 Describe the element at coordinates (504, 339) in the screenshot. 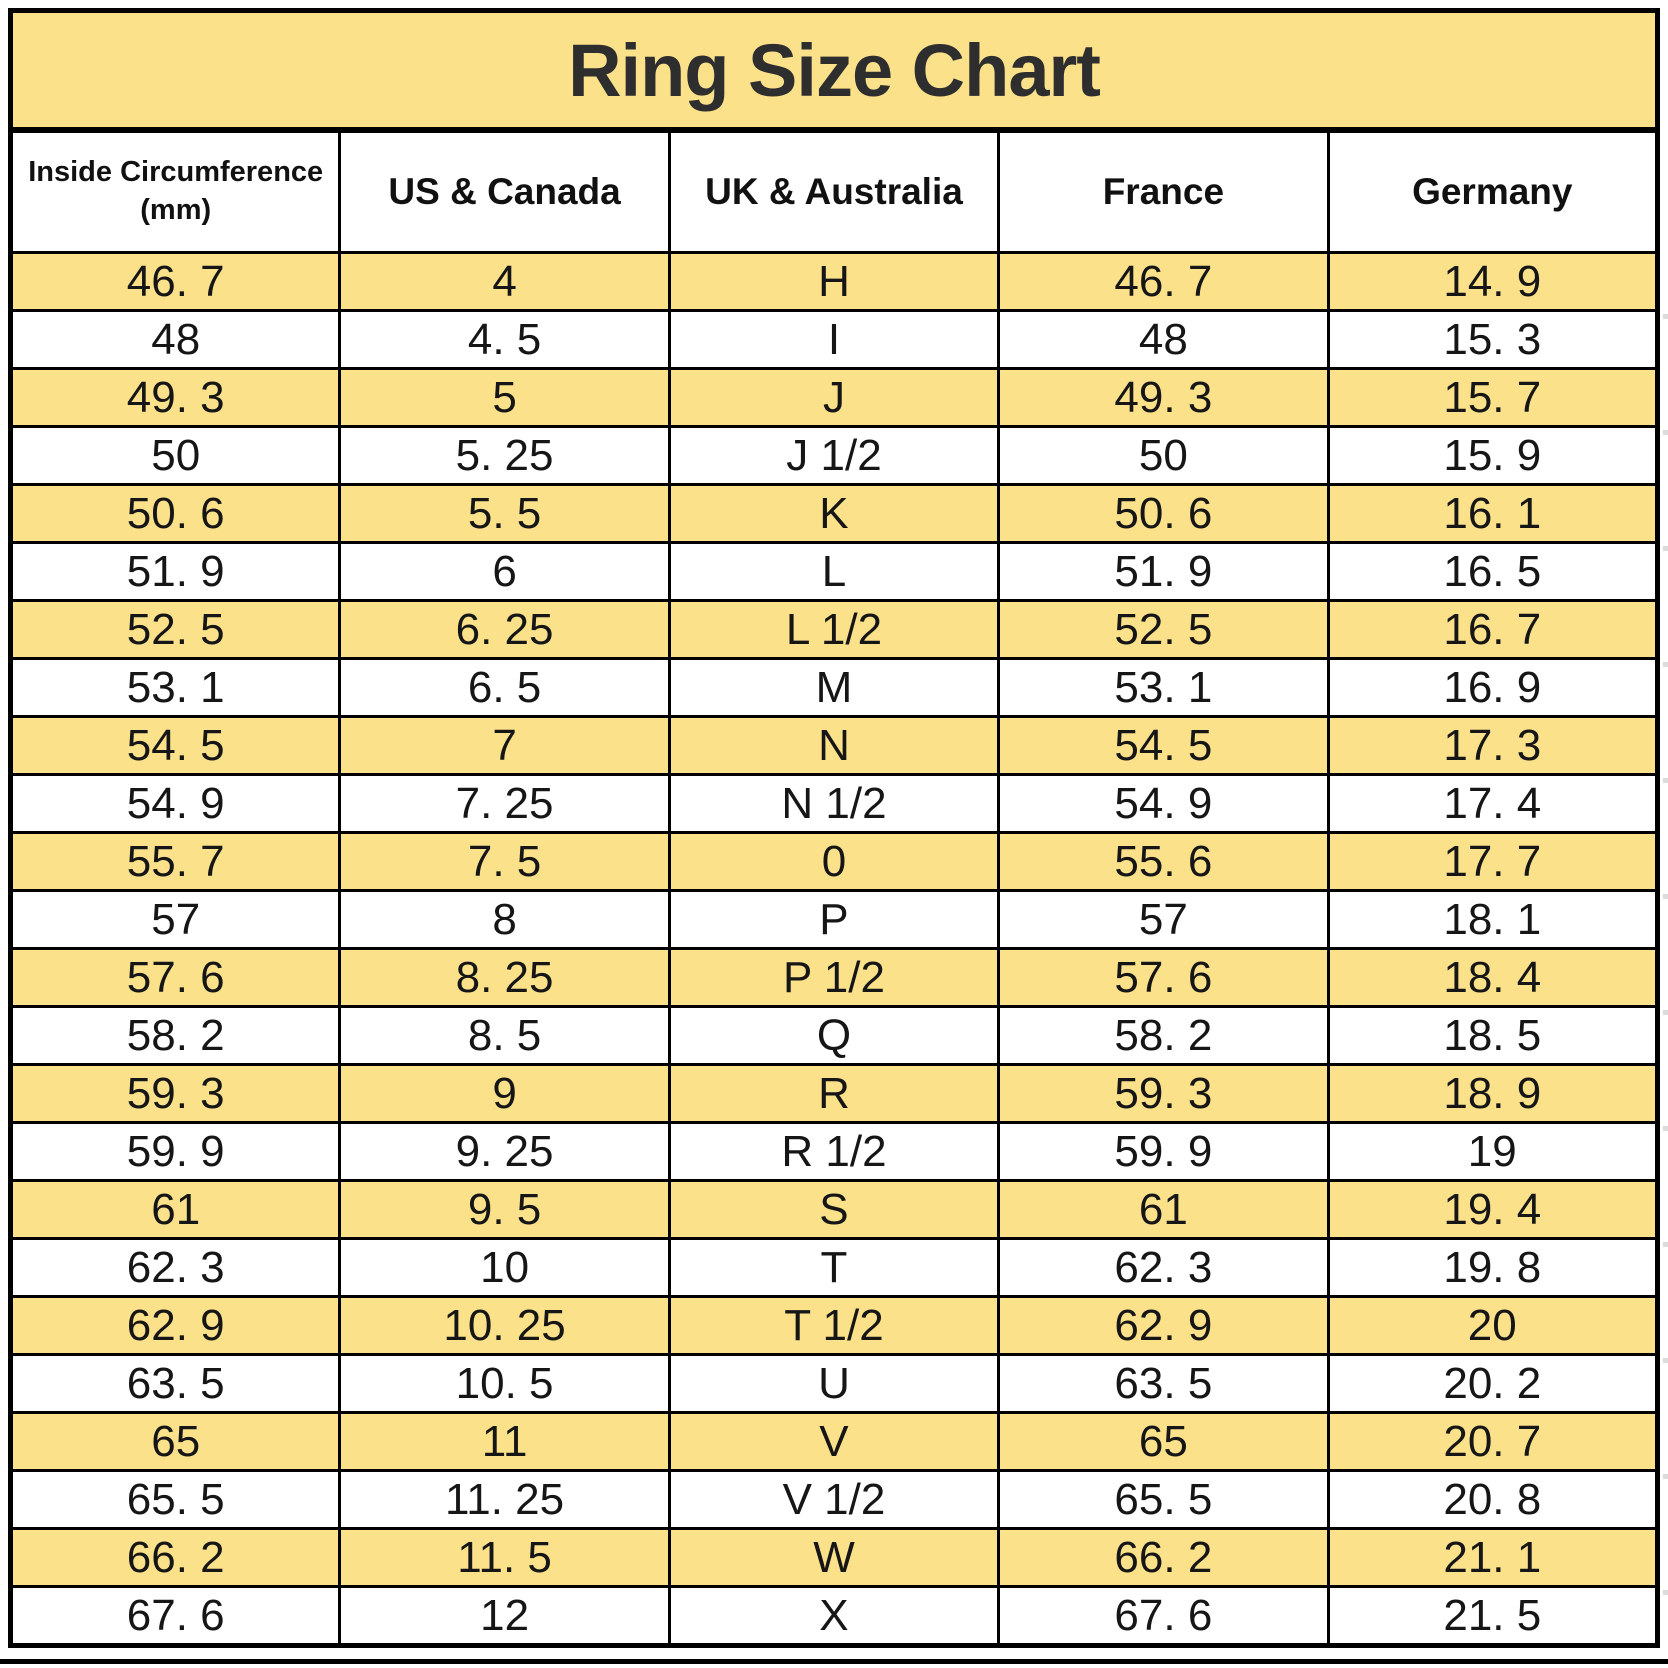

I see `table-cell: 4. 5` at that location.